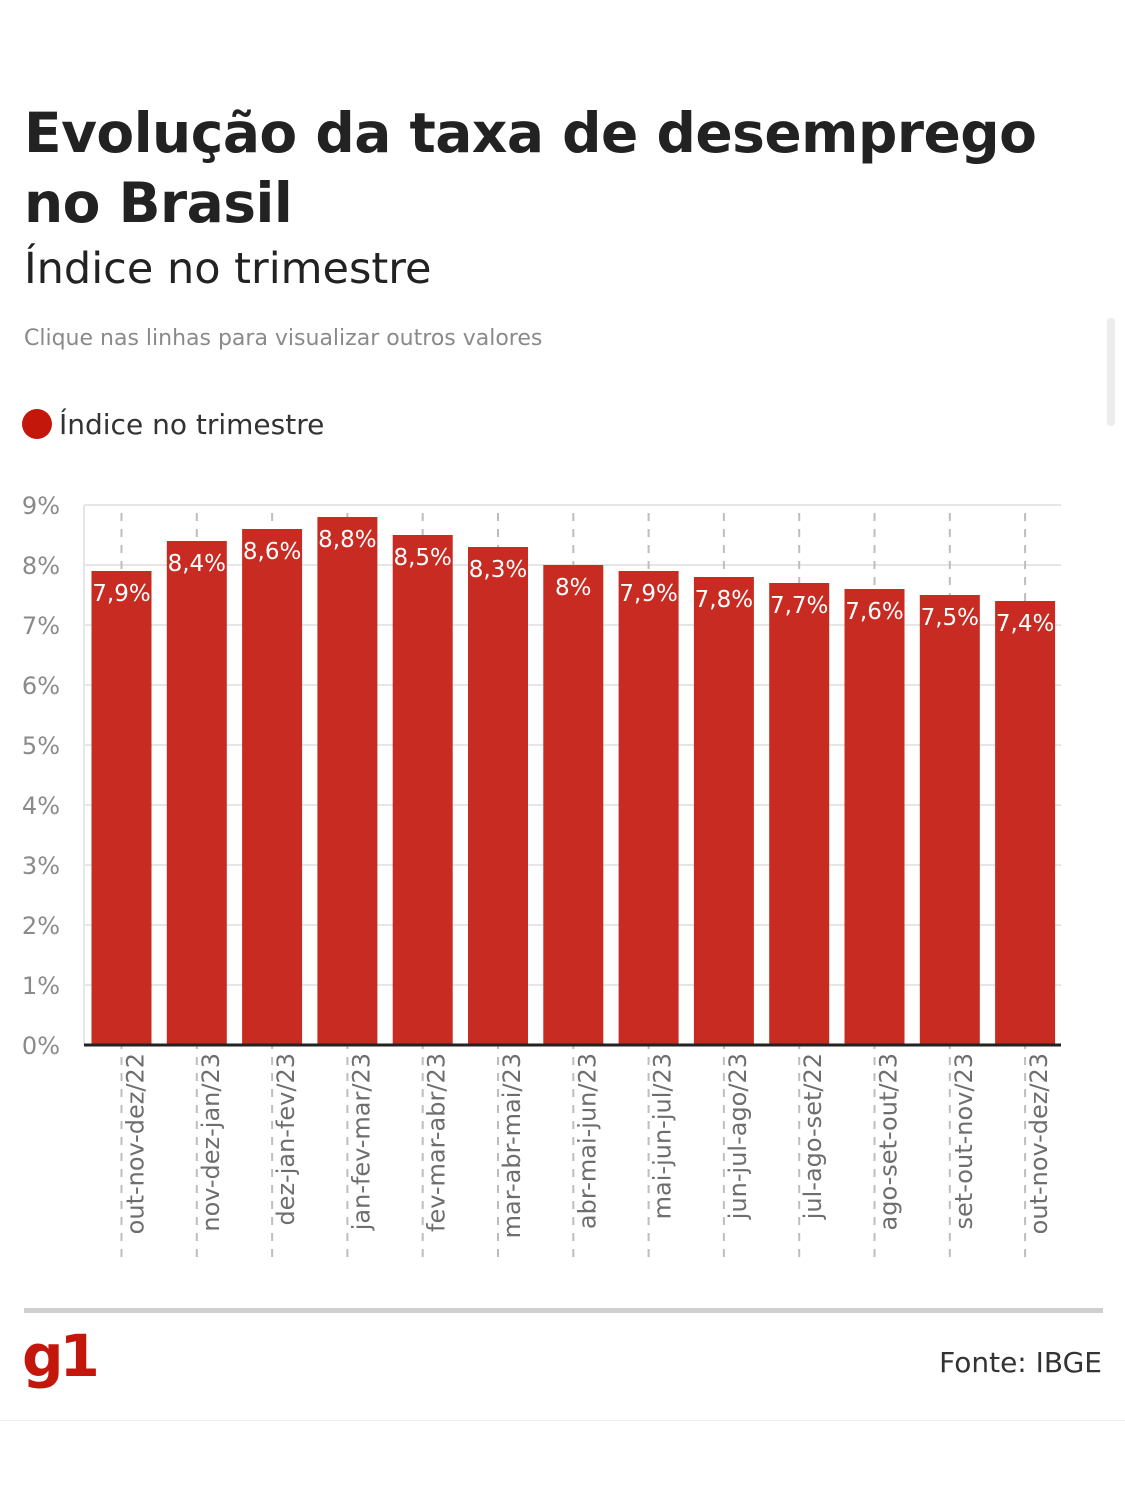  What do you see at coordinates (286, 1139) in the screenshot?
I see `x-tick-label: dez-jan-fev/23` at bounding box center [286, 1139].